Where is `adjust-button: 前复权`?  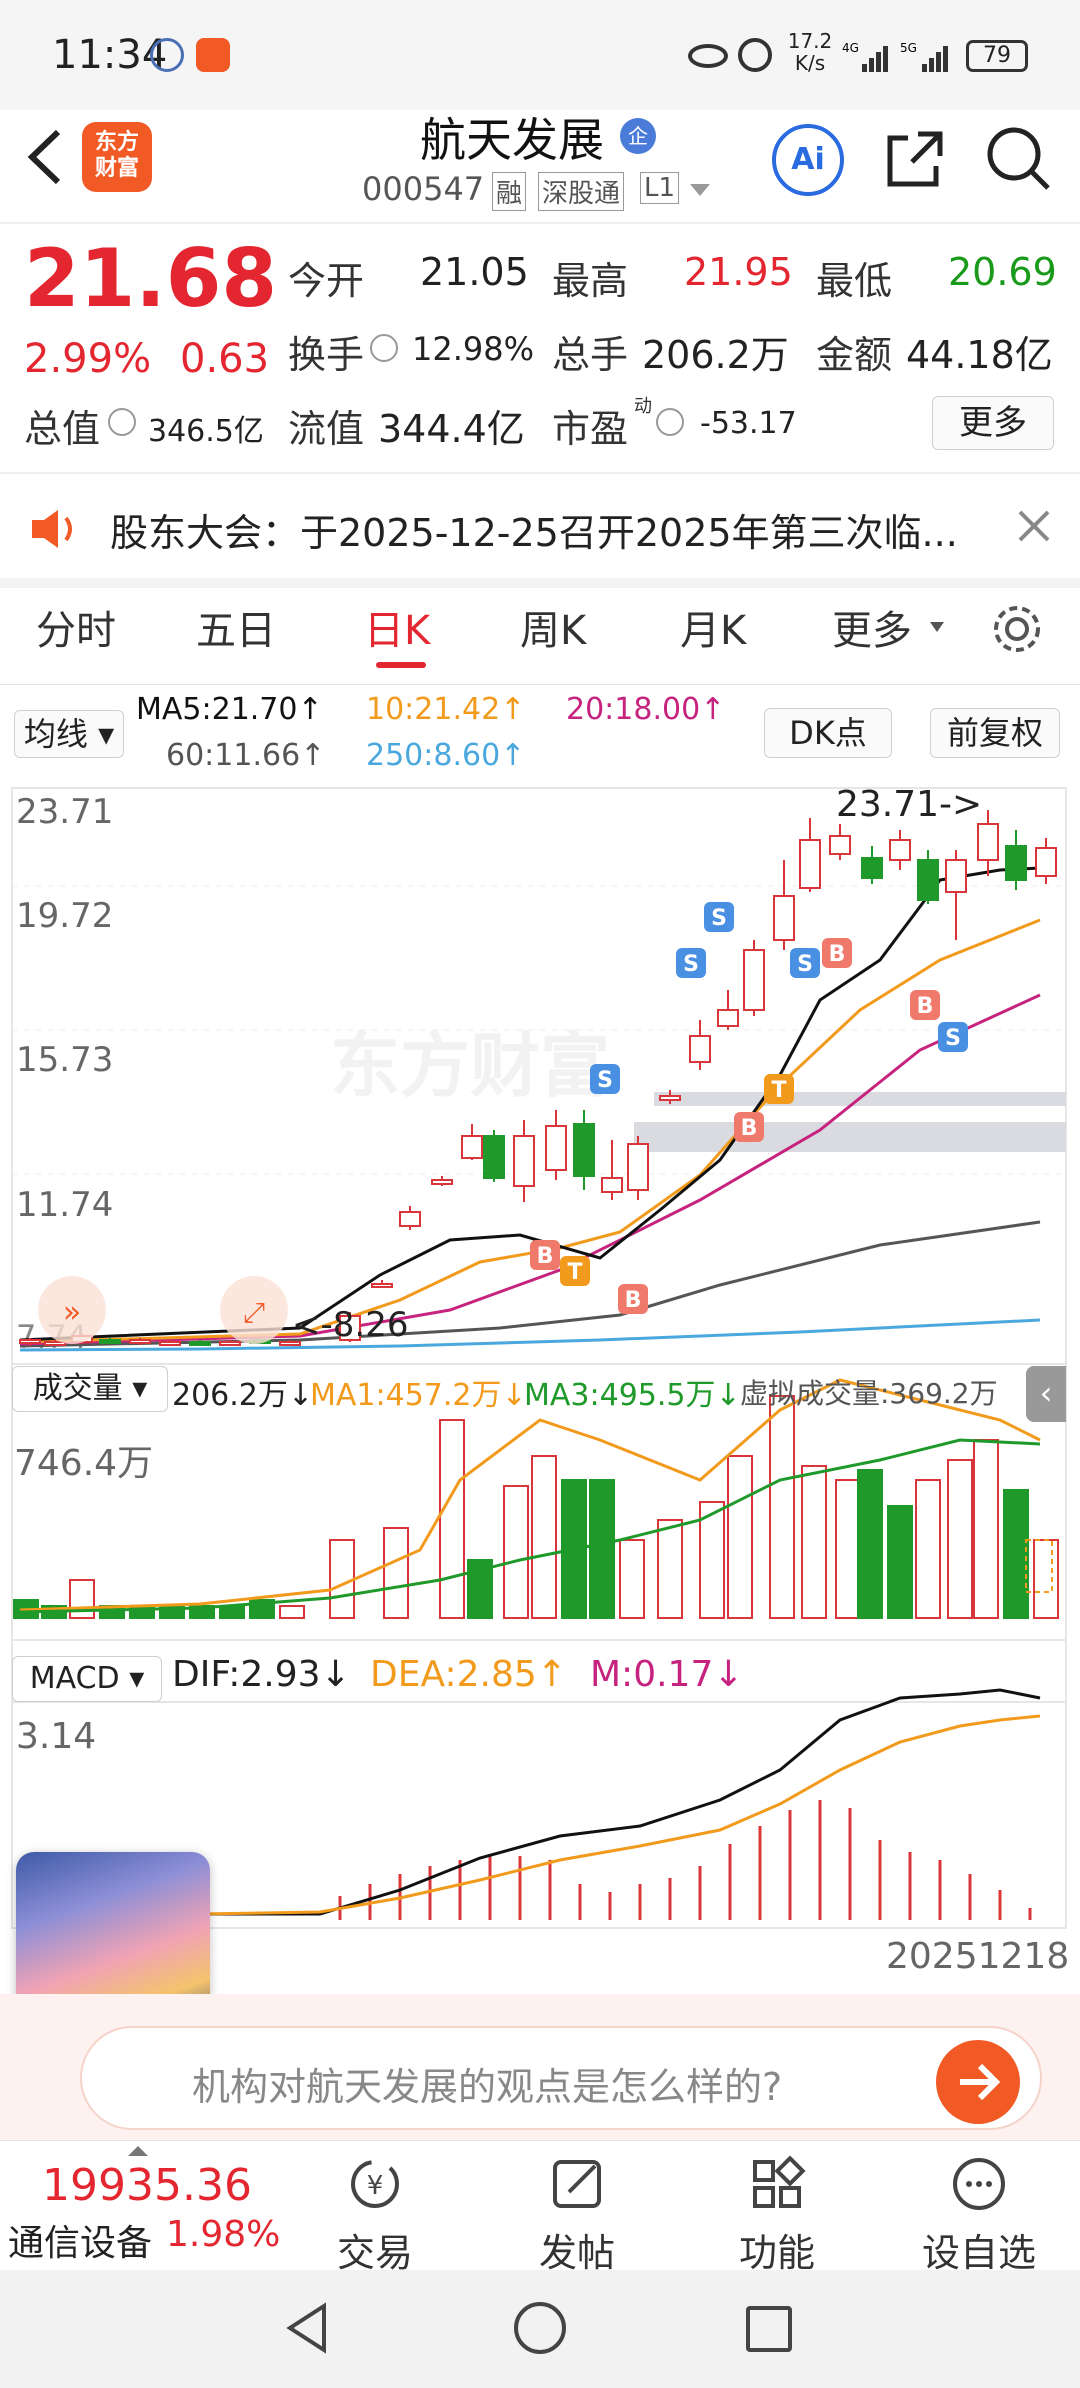
adjust-button: 前复权 is located at coordinates (995, 733).